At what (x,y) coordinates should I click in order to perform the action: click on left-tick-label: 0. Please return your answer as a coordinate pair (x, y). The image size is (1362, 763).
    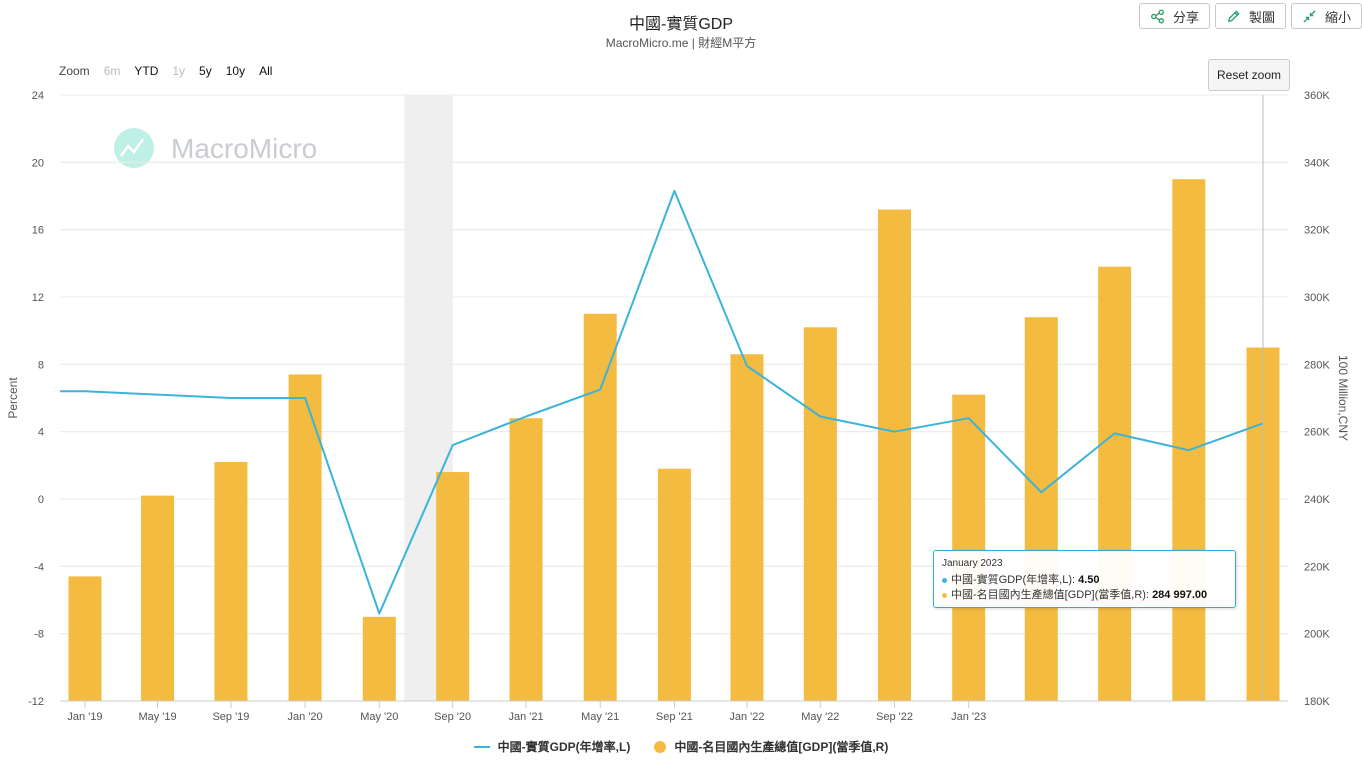
    Looking at the image, I should click on (41, 500).